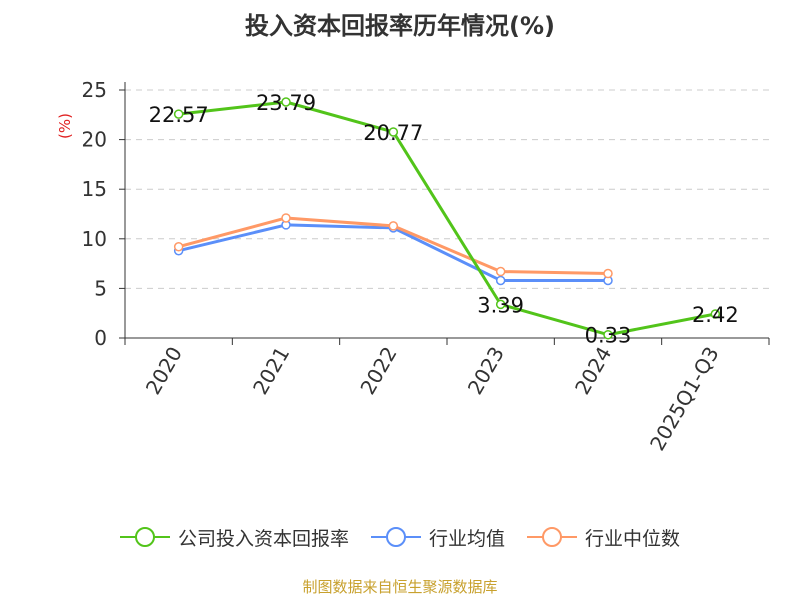  What do you see at coordinates (466, 538) in the screenshot?
I see `legend-label: 行业均值` at bounding box center [466, 538].